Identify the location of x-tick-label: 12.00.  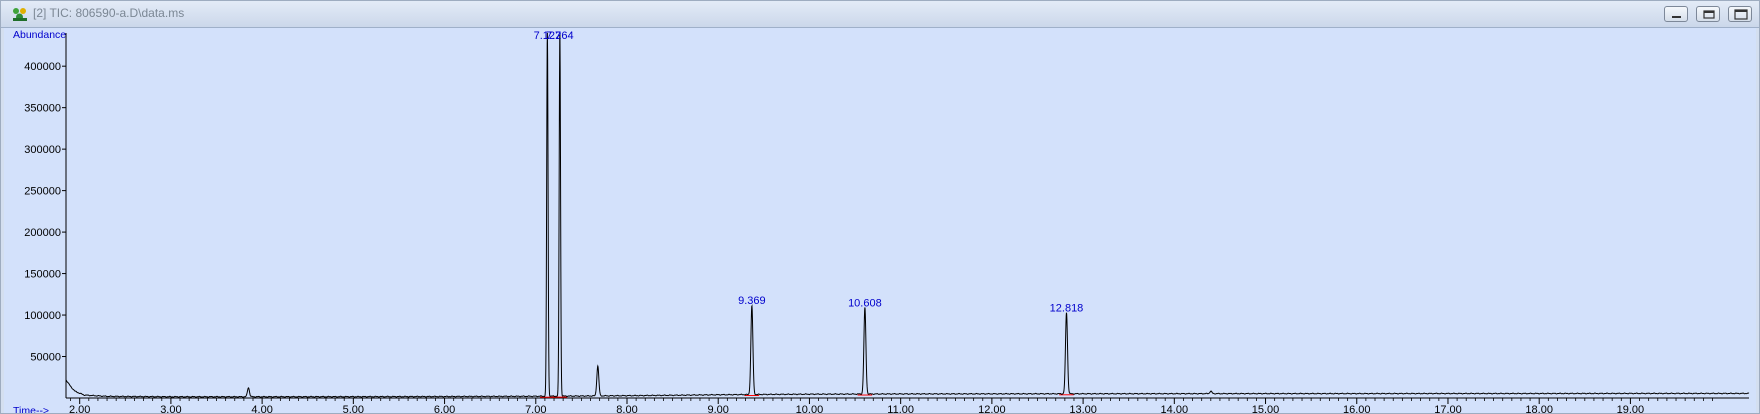
(992, 408).